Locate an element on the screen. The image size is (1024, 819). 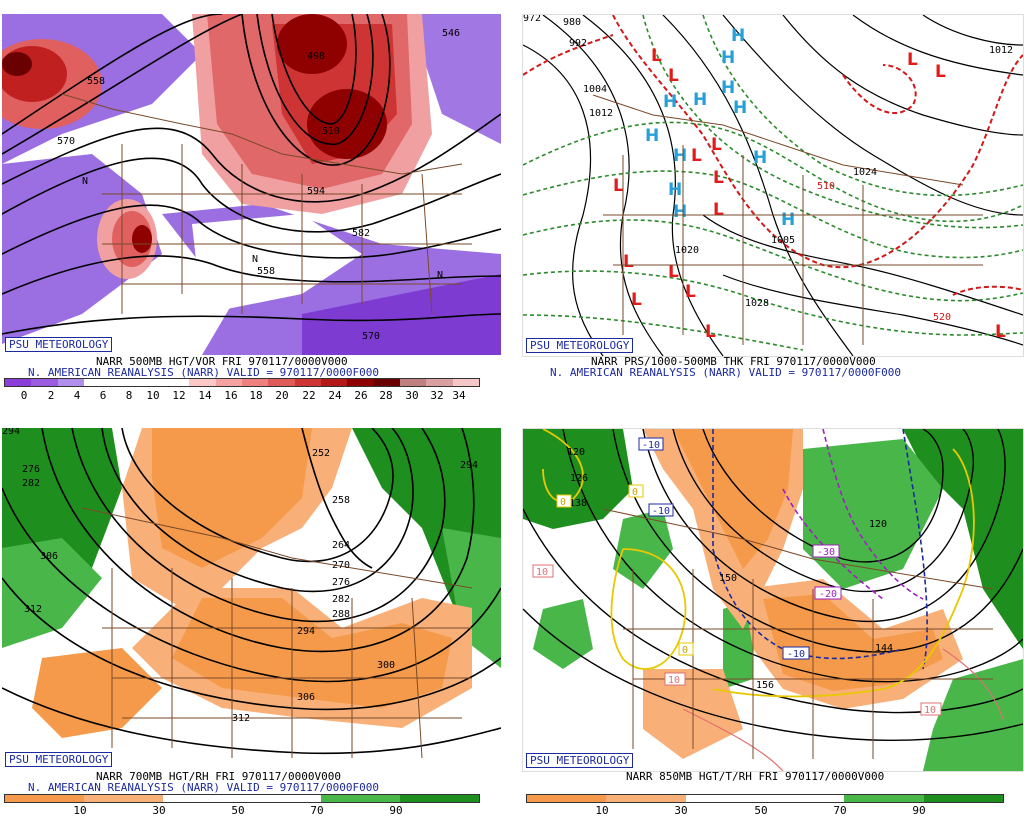
tick-label: 6 is located at coordinates (103, 395).